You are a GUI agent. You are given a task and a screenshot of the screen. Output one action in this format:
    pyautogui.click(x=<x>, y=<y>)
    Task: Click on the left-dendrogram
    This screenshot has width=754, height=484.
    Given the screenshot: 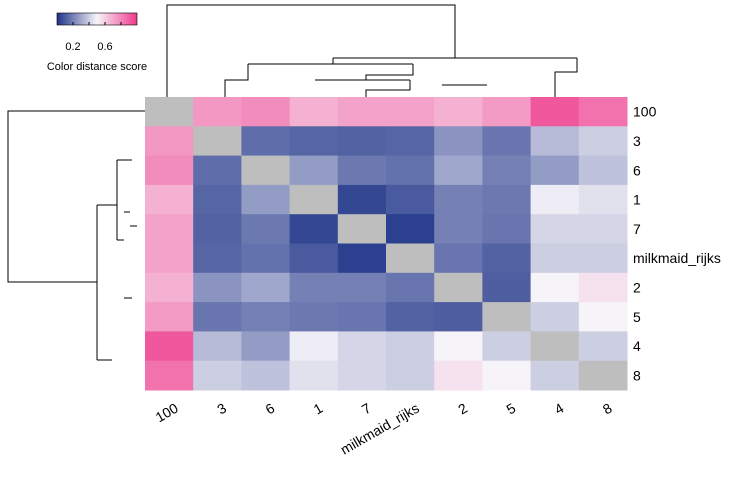 What is the action you would take?
    pyautogui.click(x=76, y=235)
    